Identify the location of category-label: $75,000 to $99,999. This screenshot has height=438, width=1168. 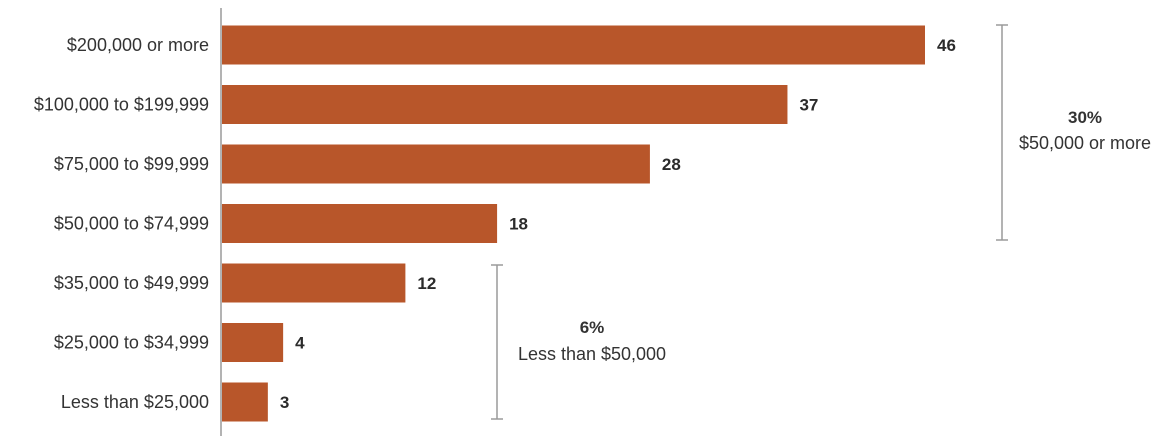
(131, 164).